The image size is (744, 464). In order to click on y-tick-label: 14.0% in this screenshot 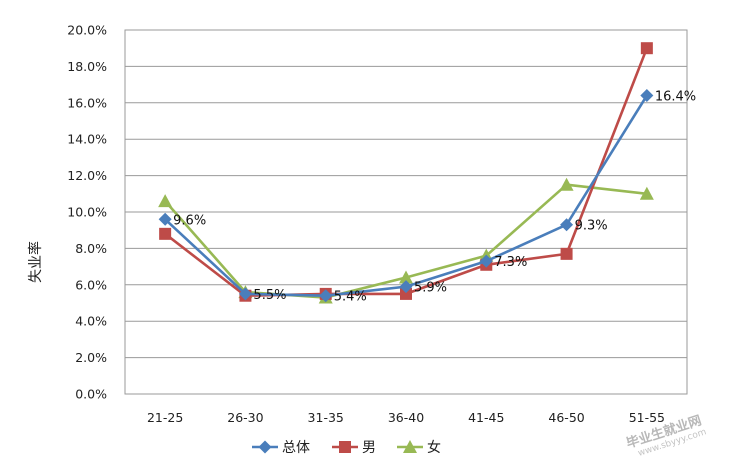, I will do `click(87, 139)`.